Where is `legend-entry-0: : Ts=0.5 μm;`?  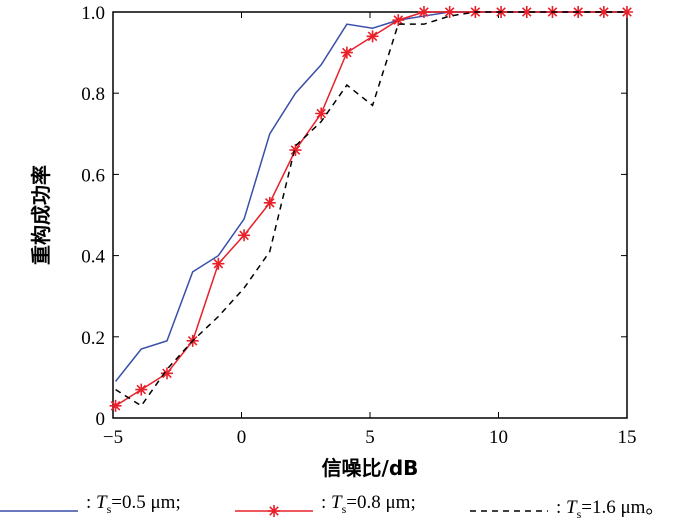 legend-entry-0: : Ts=0.5 μm; is located at coordinates (133, 504).